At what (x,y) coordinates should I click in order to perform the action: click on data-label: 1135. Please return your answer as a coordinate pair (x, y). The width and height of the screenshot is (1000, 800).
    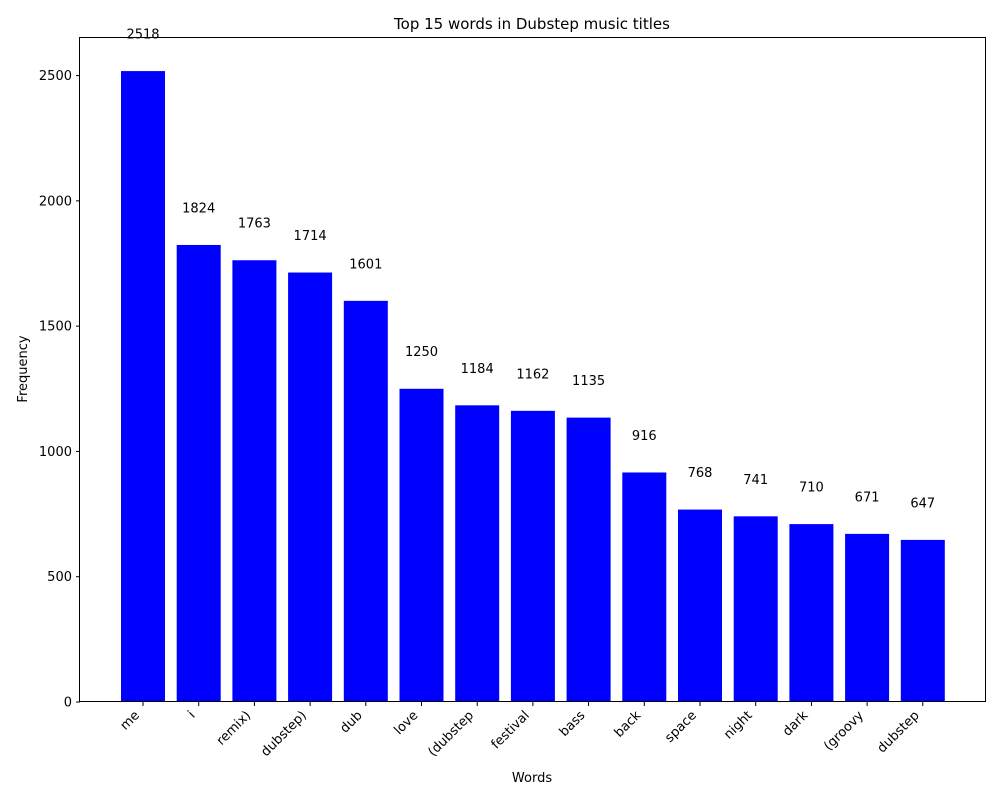
    Looking at the image, I should click on (588, 381).